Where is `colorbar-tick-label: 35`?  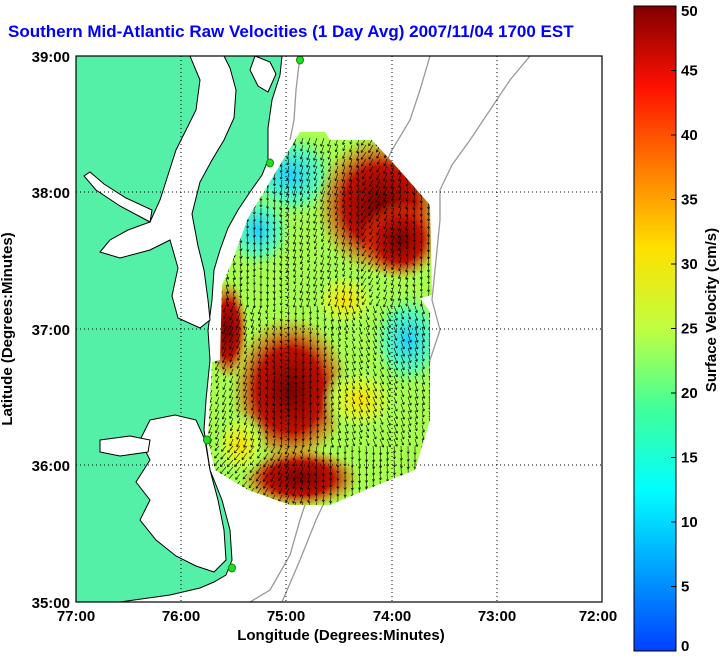
colorbar-tick-label: 35 is located at coordinates (689, 200).